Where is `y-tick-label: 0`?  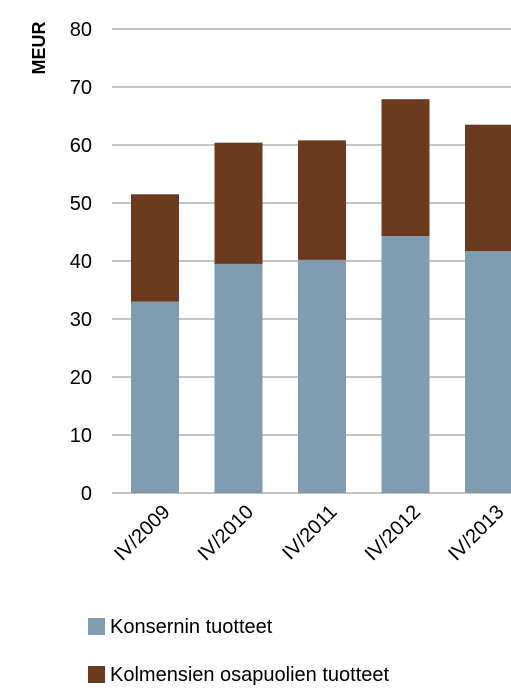 y-tick-label: 0 is located at coordinates (86, 494).